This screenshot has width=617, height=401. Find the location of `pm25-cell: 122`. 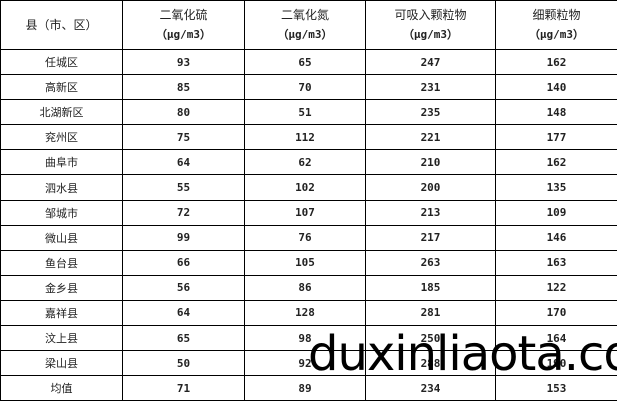

pm25-cell: 122 is located at coordinates (556, 287).